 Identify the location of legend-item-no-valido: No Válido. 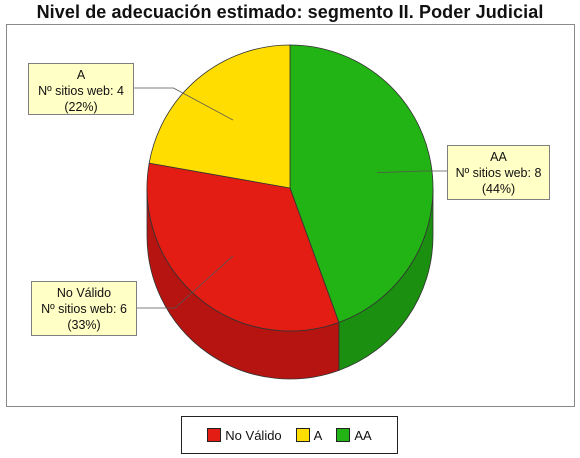
(244, 435).